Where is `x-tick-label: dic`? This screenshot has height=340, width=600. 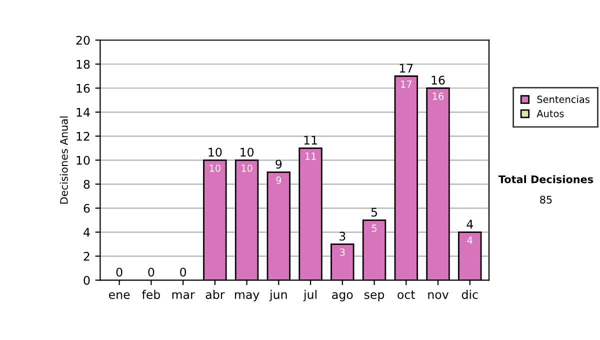 x-tick-label: dic is located at coordinates (470, 295).